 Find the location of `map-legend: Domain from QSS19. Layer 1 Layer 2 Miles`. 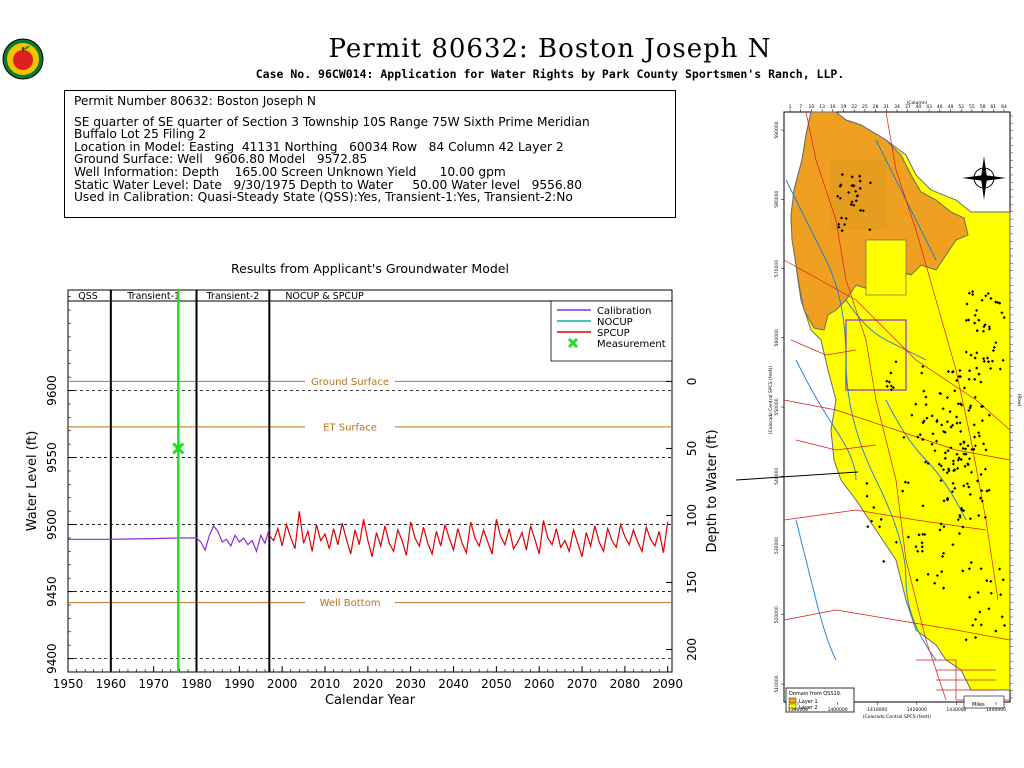

map-legend: Domain from QSS19. Layer 1 Layer 2 Miles is located at coordinates (895, 700).